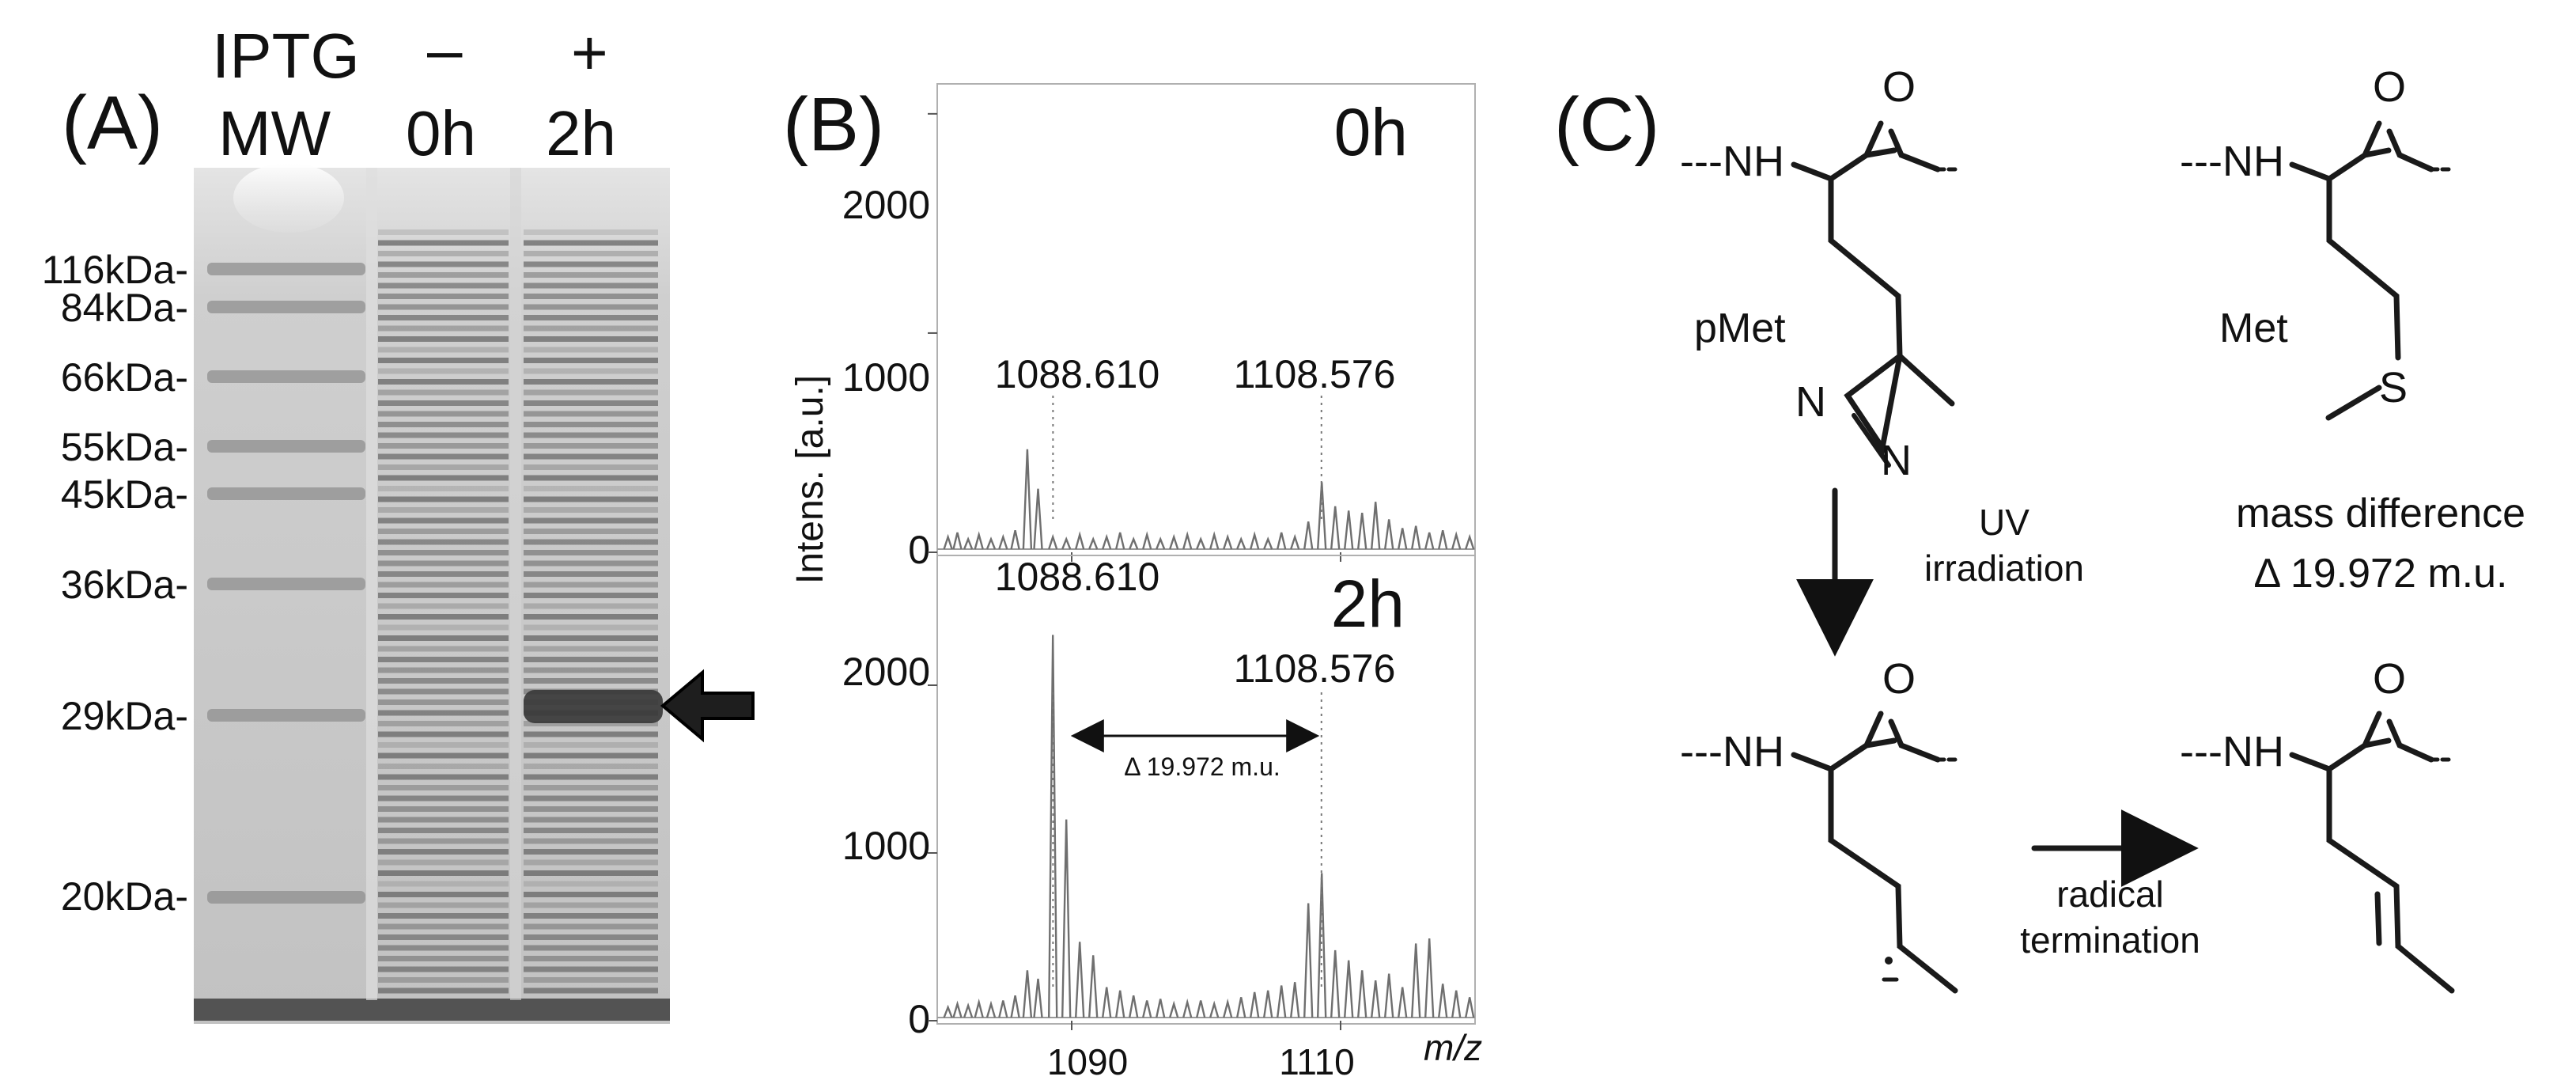  I want to click on met-o: O, so click(2390, 87).